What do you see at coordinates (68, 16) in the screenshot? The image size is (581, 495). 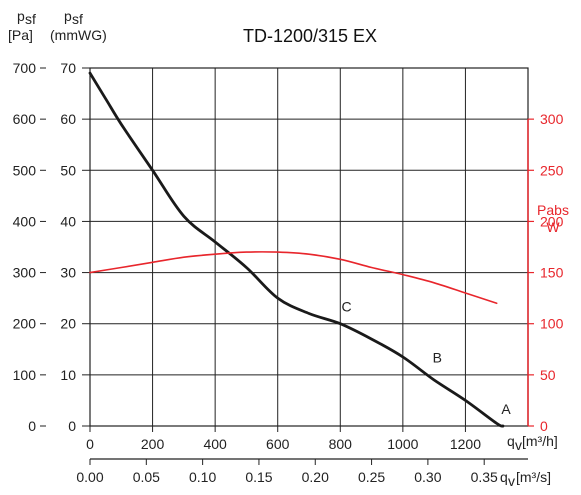 I see `y-mmwg-label: p` at bounding box center [68, 16].